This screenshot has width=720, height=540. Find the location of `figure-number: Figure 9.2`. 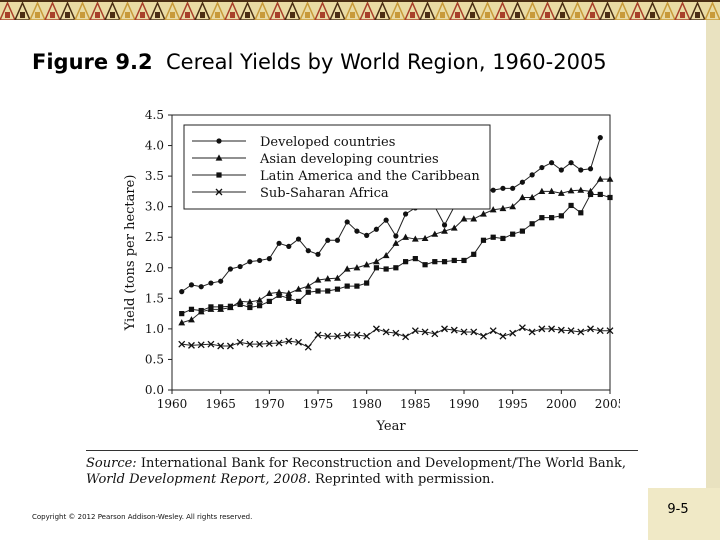

figure-number: Figure 9.2 is located at coordinates (92, 62).